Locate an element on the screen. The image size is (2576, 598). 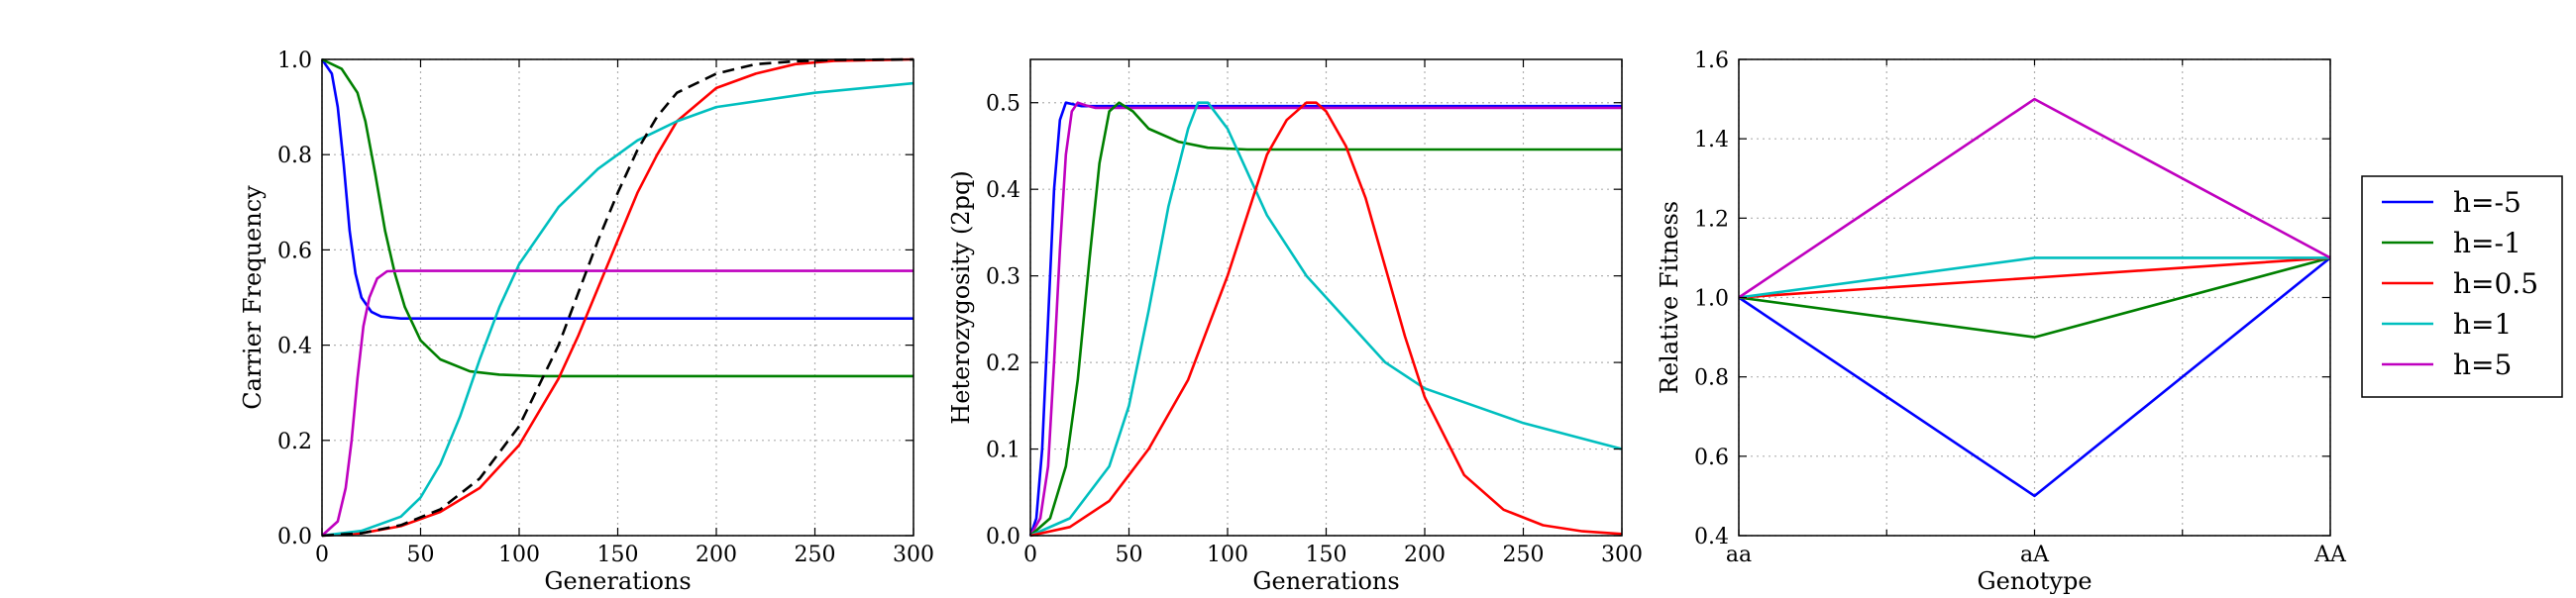
legend: h=-5 h=-1 h=0.5 h=1 h=5 is located at coordinates (2462, 286).